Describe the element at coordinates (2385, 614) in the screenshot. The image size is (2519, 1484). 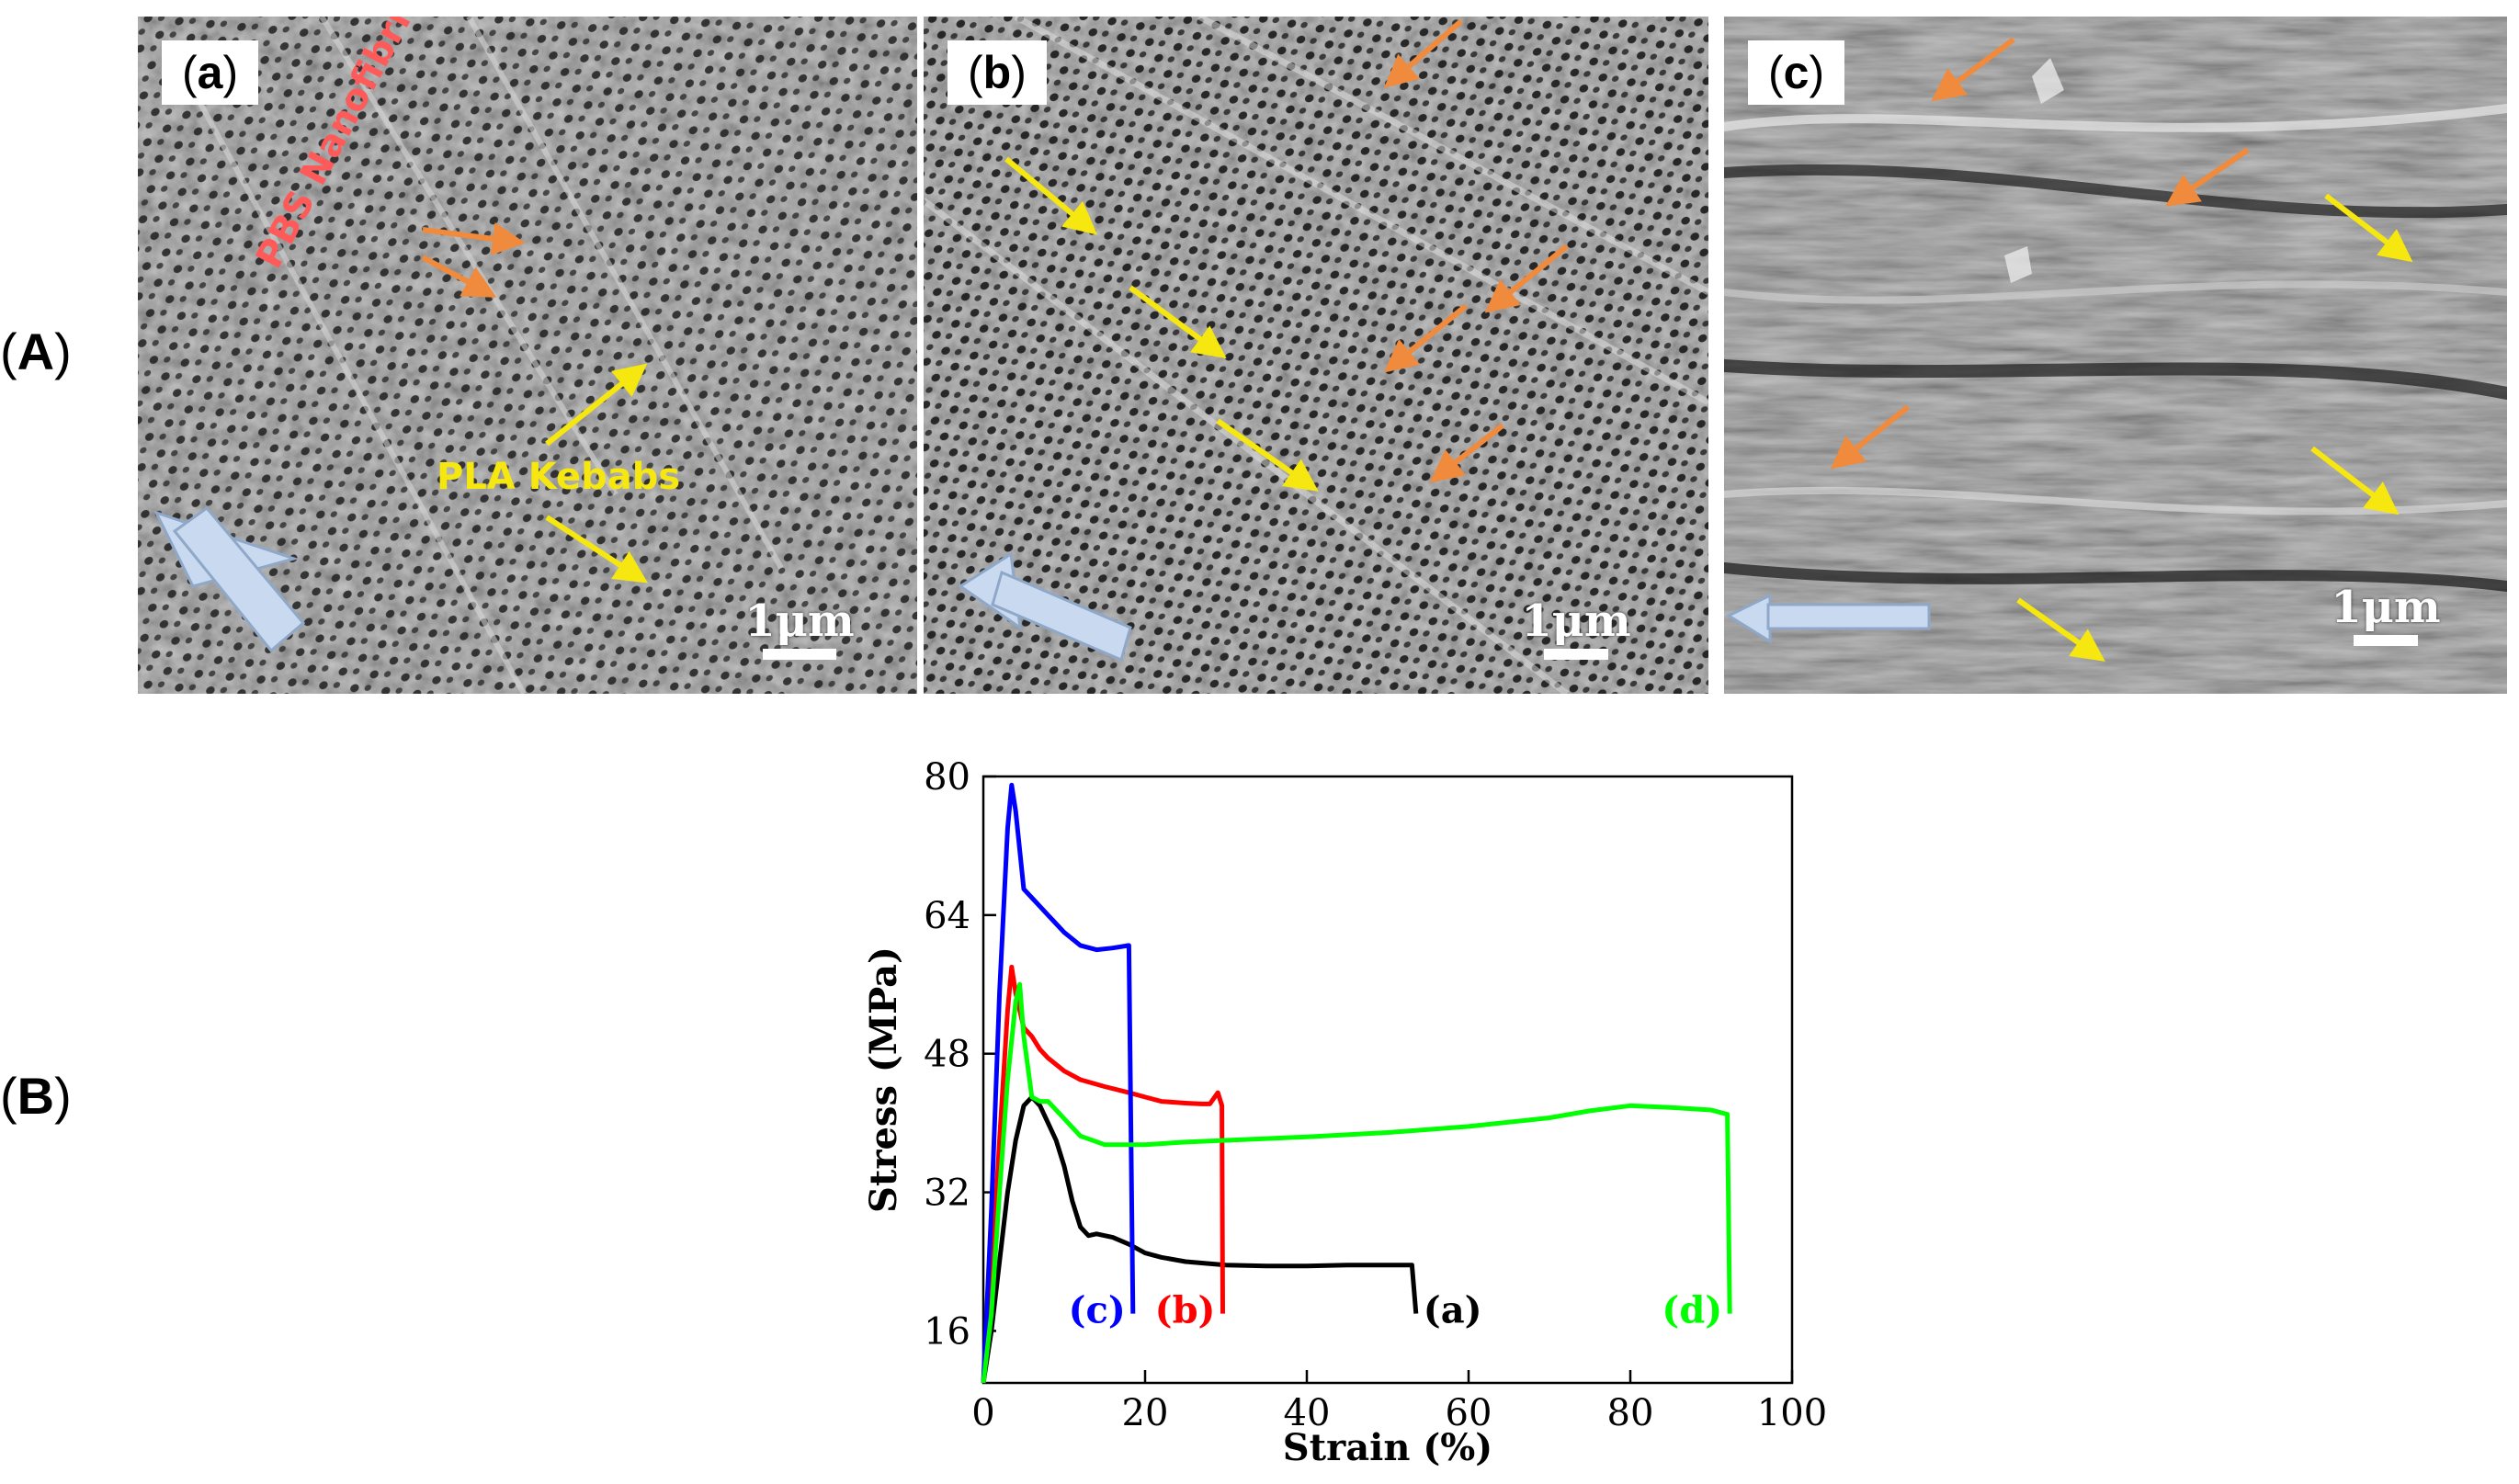
I see `scale-bar-c: 1μm` at that location.